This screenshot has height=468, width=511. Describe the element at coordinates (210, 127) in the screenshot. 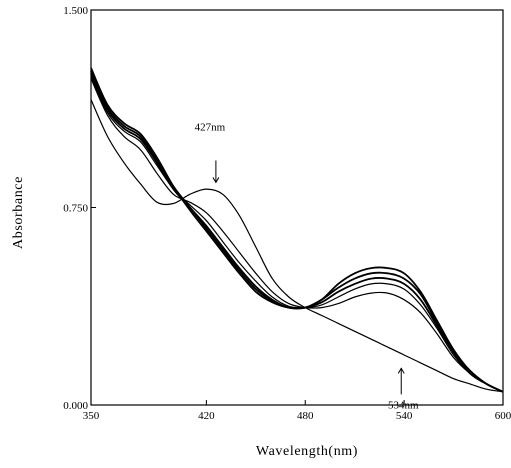

I see `annotation-label-427: 427nm` at that location.